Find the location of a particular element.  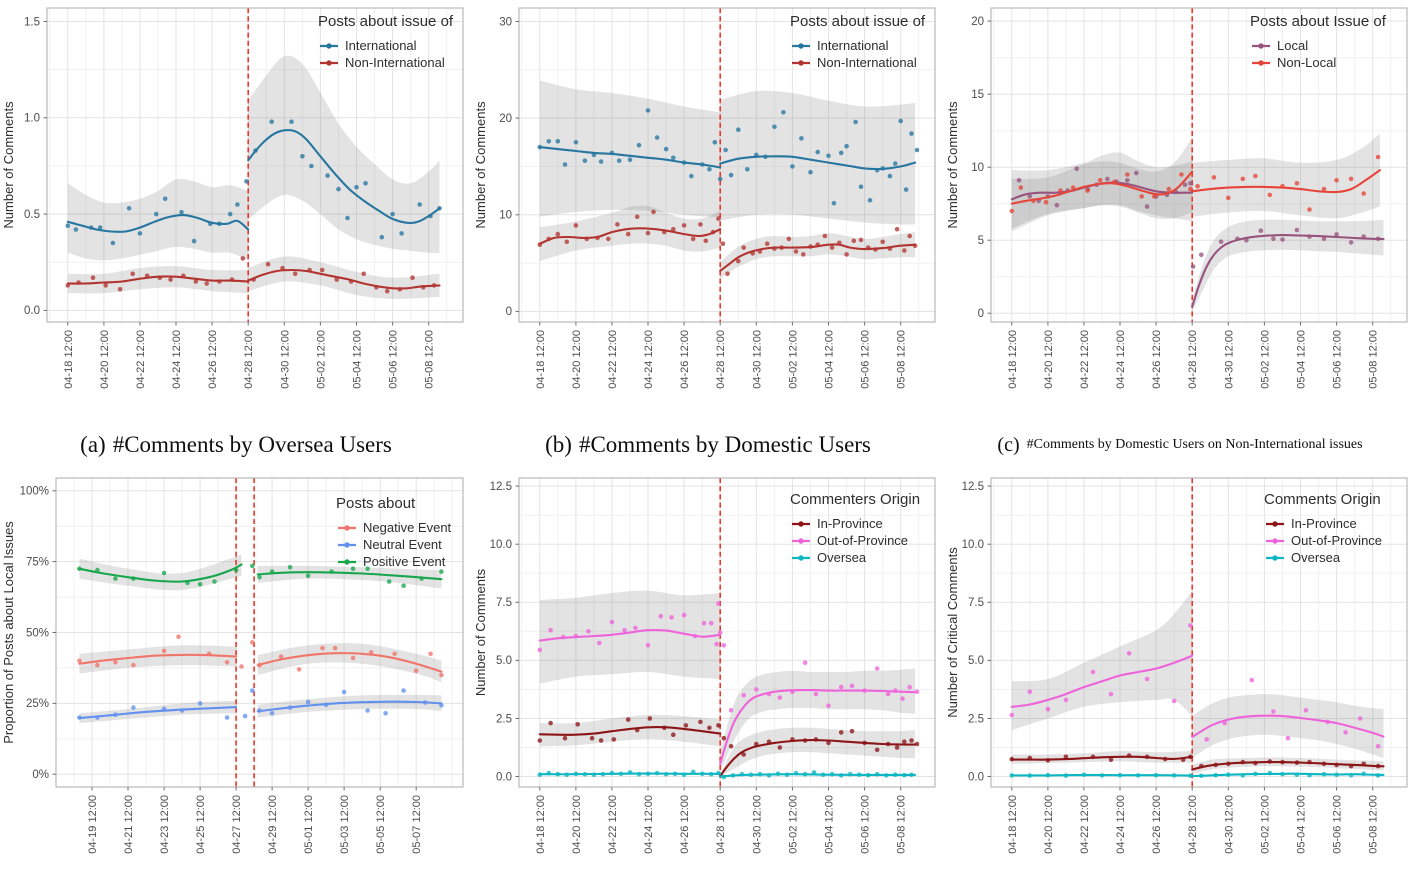

f-y-axis-title: Number of Critical Comments is located at coordinates (952, 632).